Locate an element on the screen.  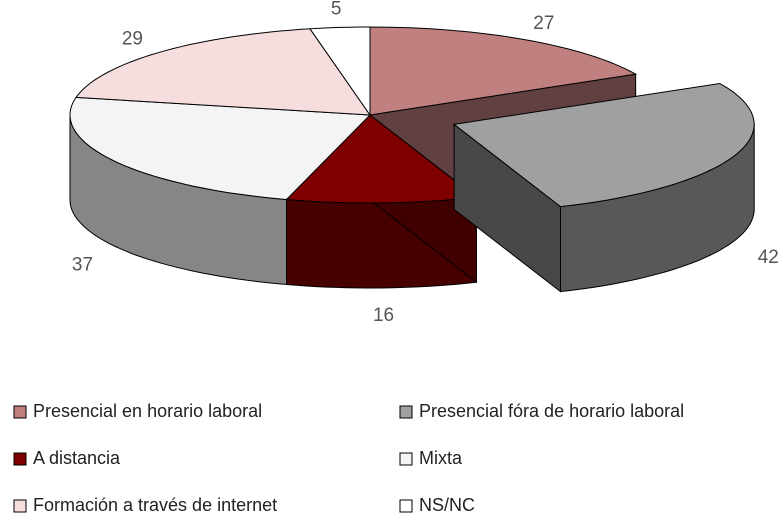
data-label: 29 is located at coordinates (132, 39).